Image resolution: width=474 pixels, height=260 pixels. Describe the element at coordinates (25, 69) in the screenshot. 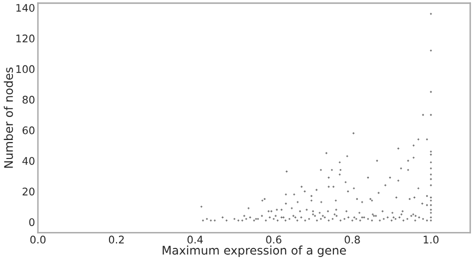

I see `y-tick-label: 100` at that location.